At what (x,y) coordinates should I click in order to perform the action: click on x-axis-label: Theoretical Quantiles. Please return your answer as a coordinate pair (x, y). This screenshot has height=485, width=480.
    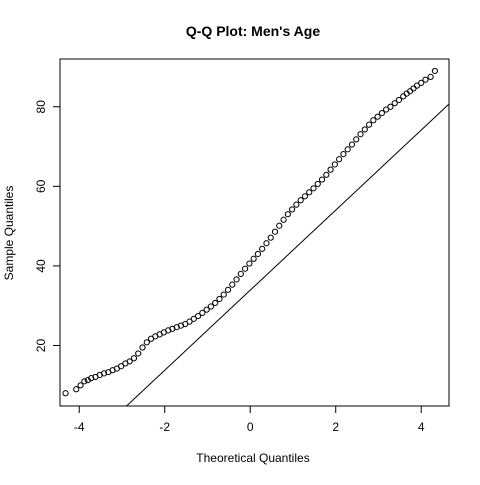
    Looking at the image, I should click on (252, 458).